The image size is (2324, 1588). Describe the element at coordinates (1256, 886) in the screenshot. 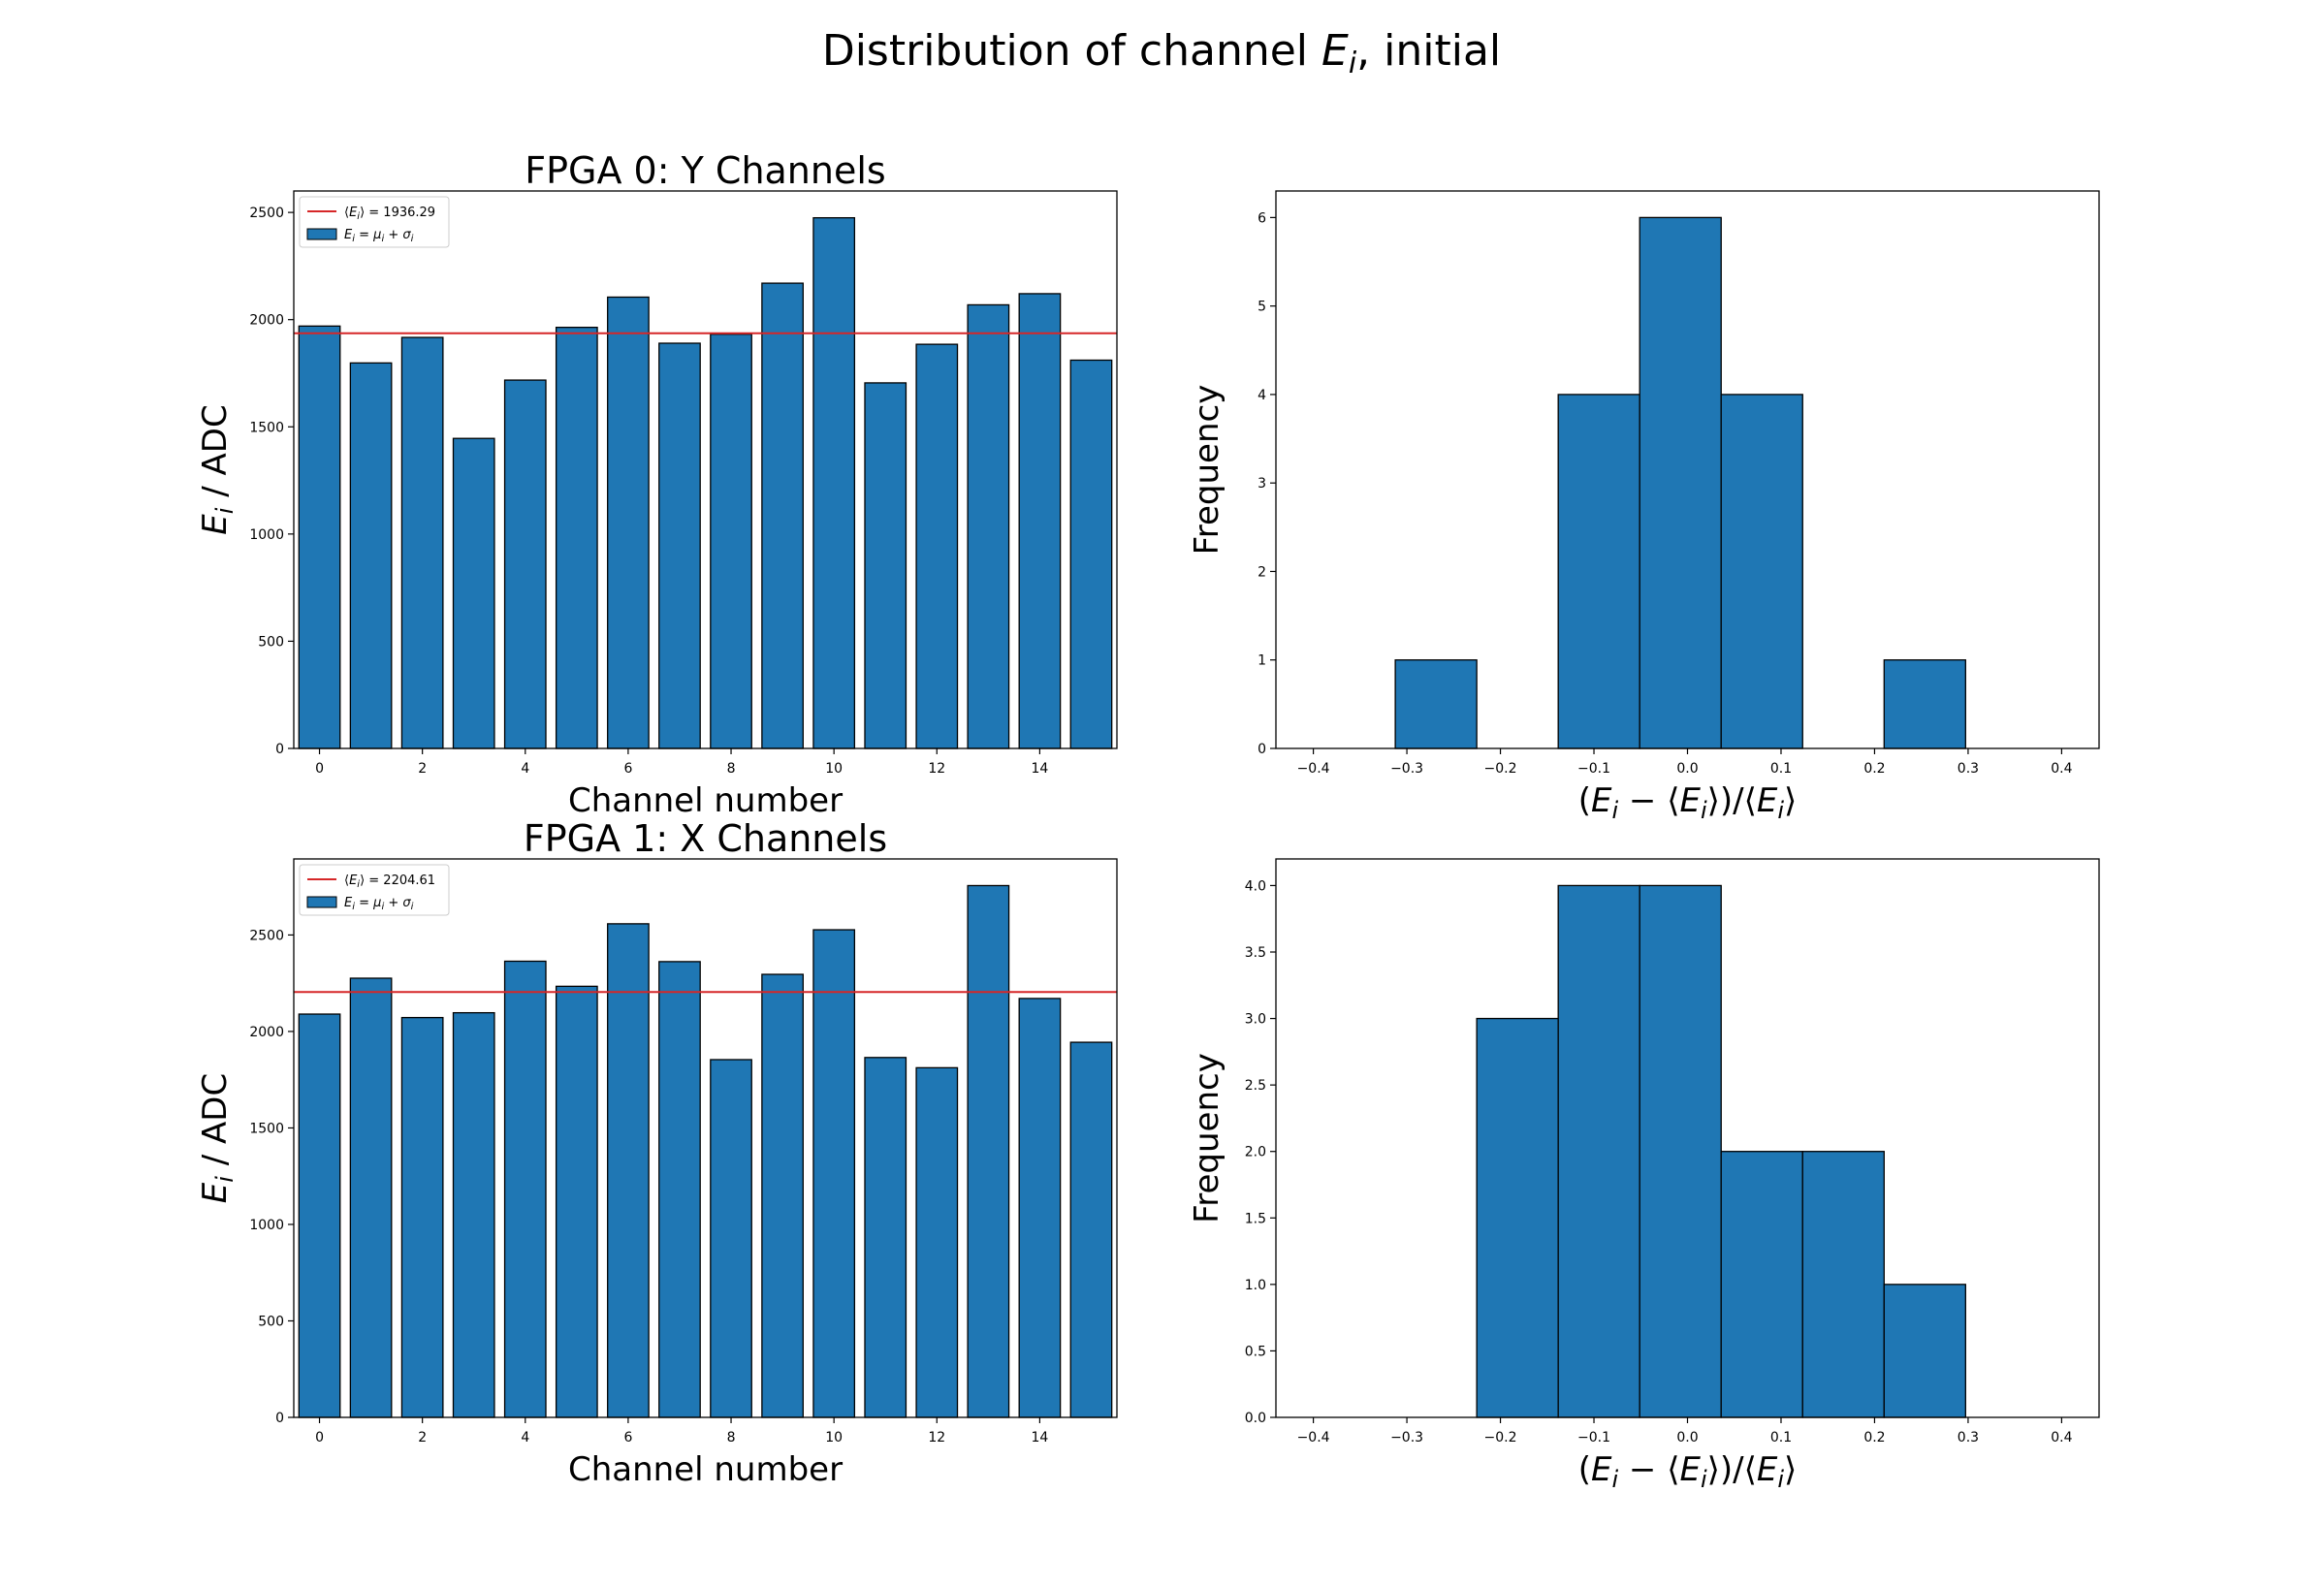

I see `y-tick-label: 4.0` at that location.